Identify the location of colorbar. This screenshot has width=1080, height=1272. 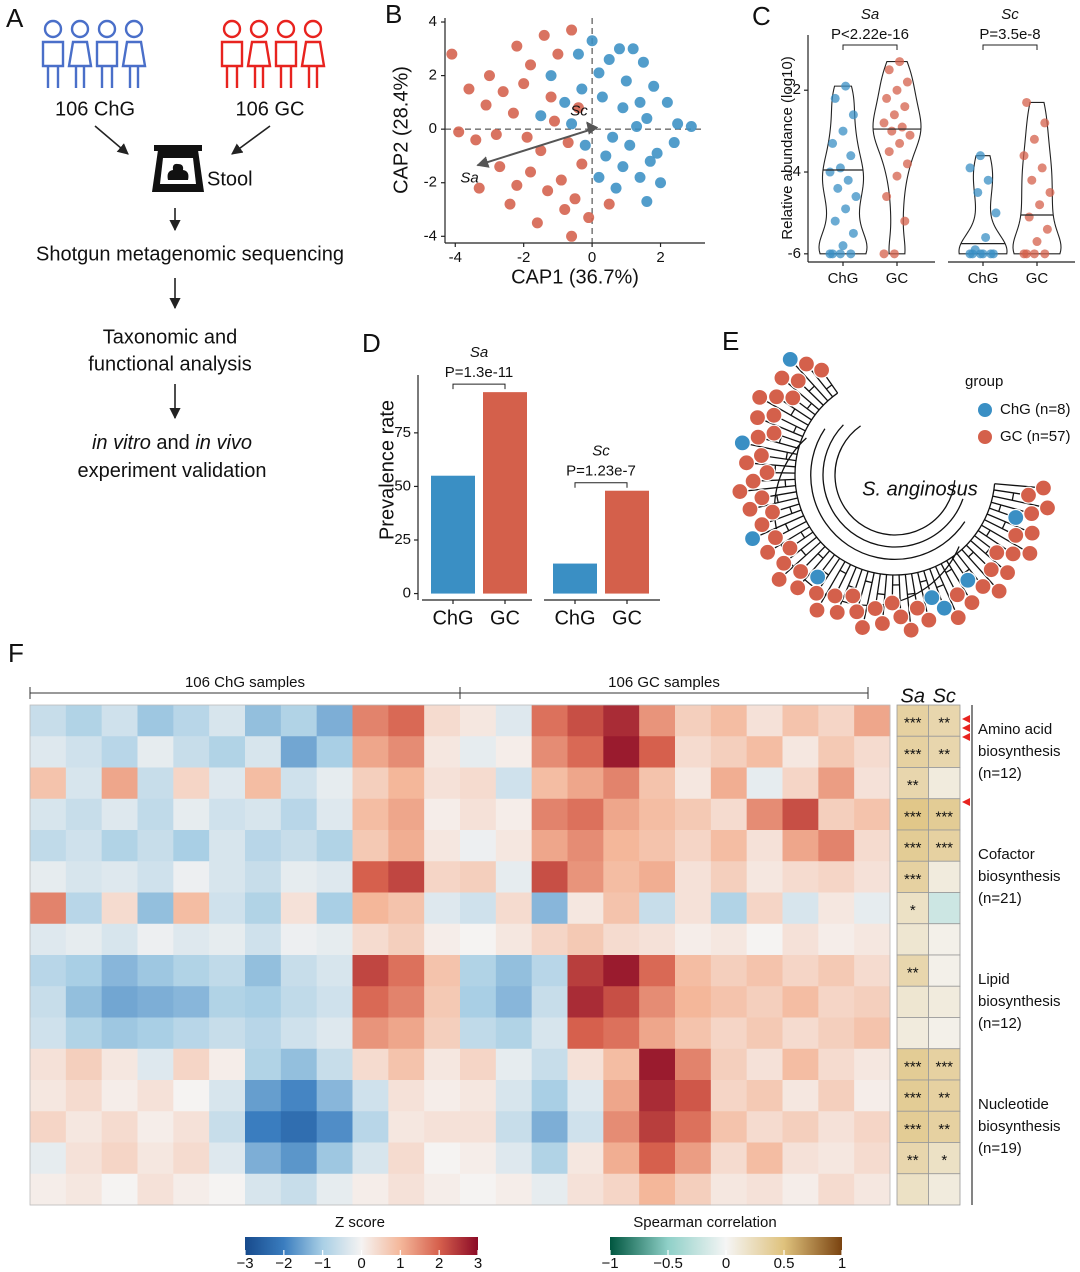
(361, 1246).